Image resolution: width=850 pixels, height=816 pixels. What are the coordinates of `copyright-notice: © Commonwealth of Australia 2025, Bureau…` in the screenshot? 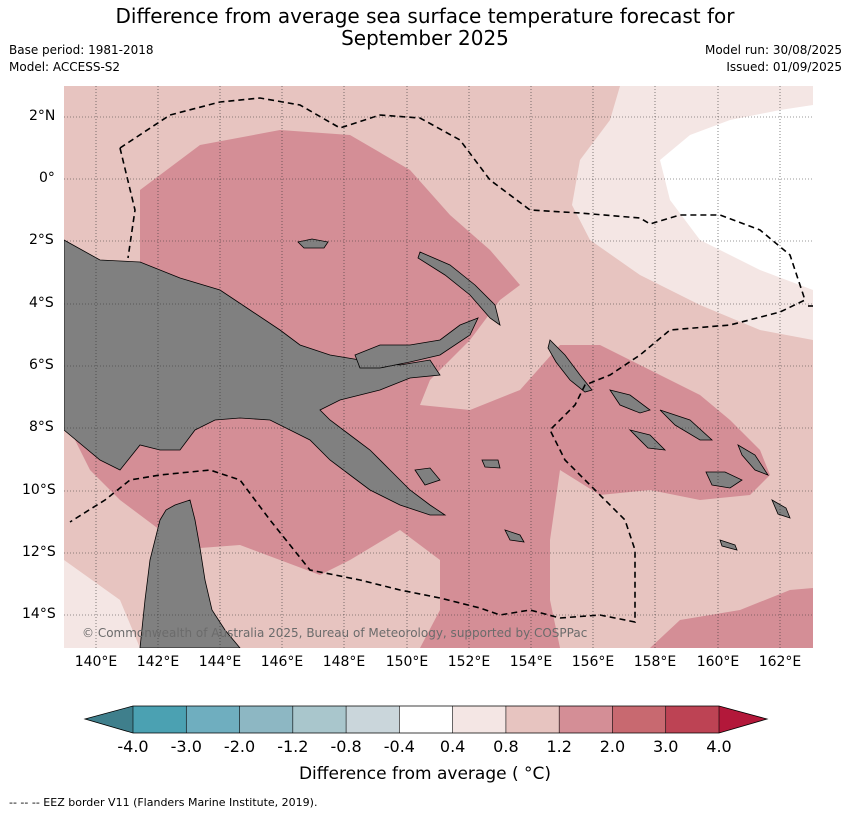 It's located at (335, 633).